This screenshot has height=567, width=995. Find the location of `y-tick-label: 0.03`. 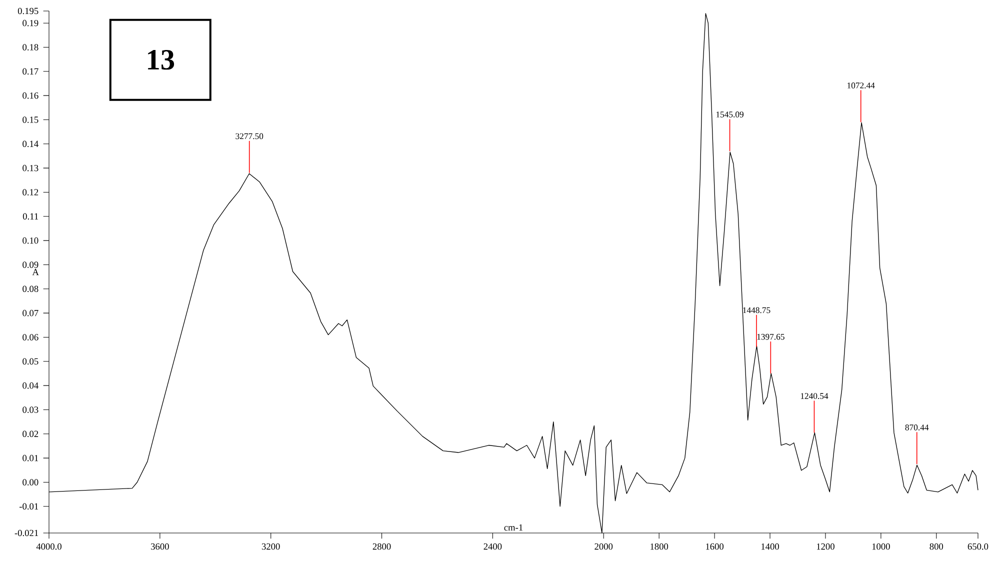

y-tick-label: 0.03 is located at coordinates (30, 409).